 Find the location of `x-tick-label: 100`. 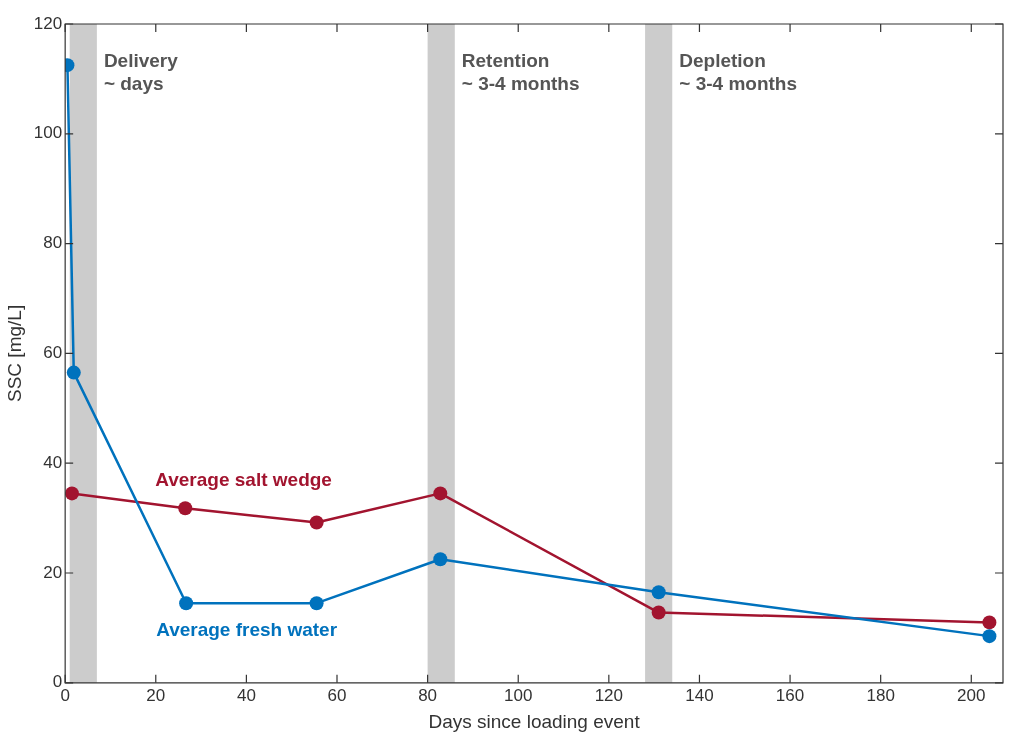

x-tick-label: 100 is located at coordinates (518, 695).